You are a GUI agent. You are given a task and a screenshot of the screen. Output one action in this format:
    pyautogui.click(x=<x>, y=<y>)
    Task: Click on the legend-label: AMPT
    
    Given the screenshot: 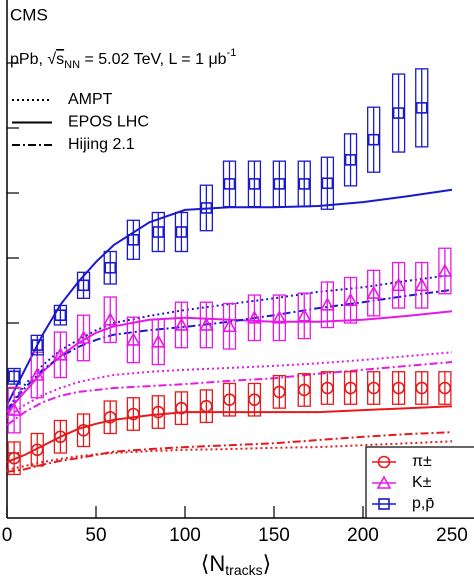 What is the action you would take?
    pyautogui.click(x=90, y=99)
    